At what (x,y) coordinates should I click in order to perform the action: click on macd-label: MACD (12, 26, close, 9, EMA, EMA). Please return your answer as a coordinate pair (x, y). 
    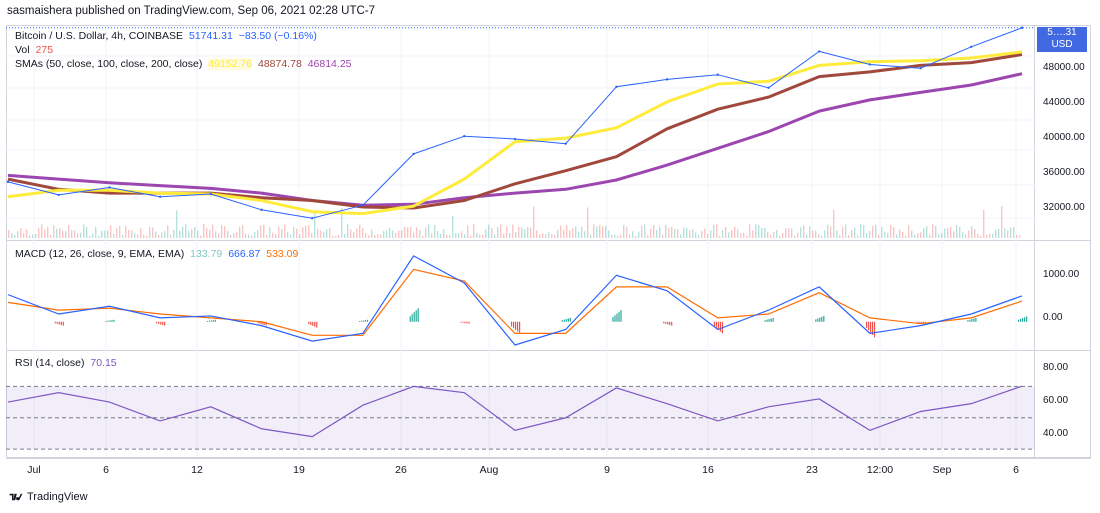
    Looking at the image, I should click on (100, 254).